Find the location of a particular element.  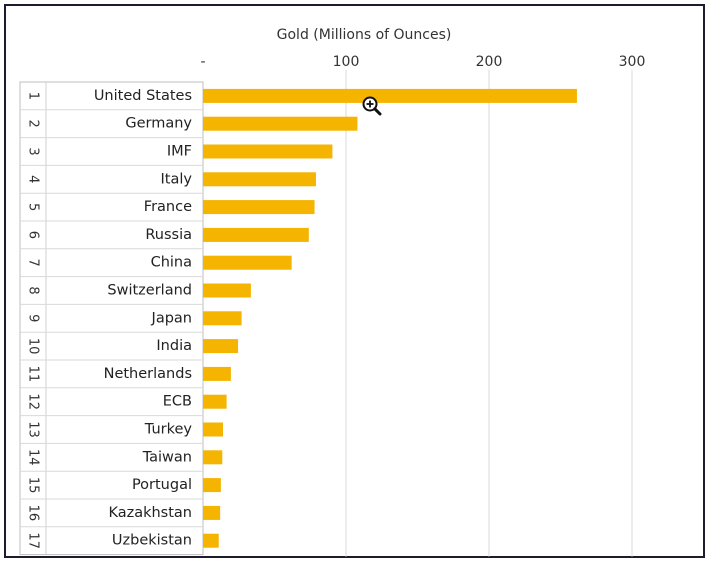

rank-label: 13 is located at coordinates (33, 429).